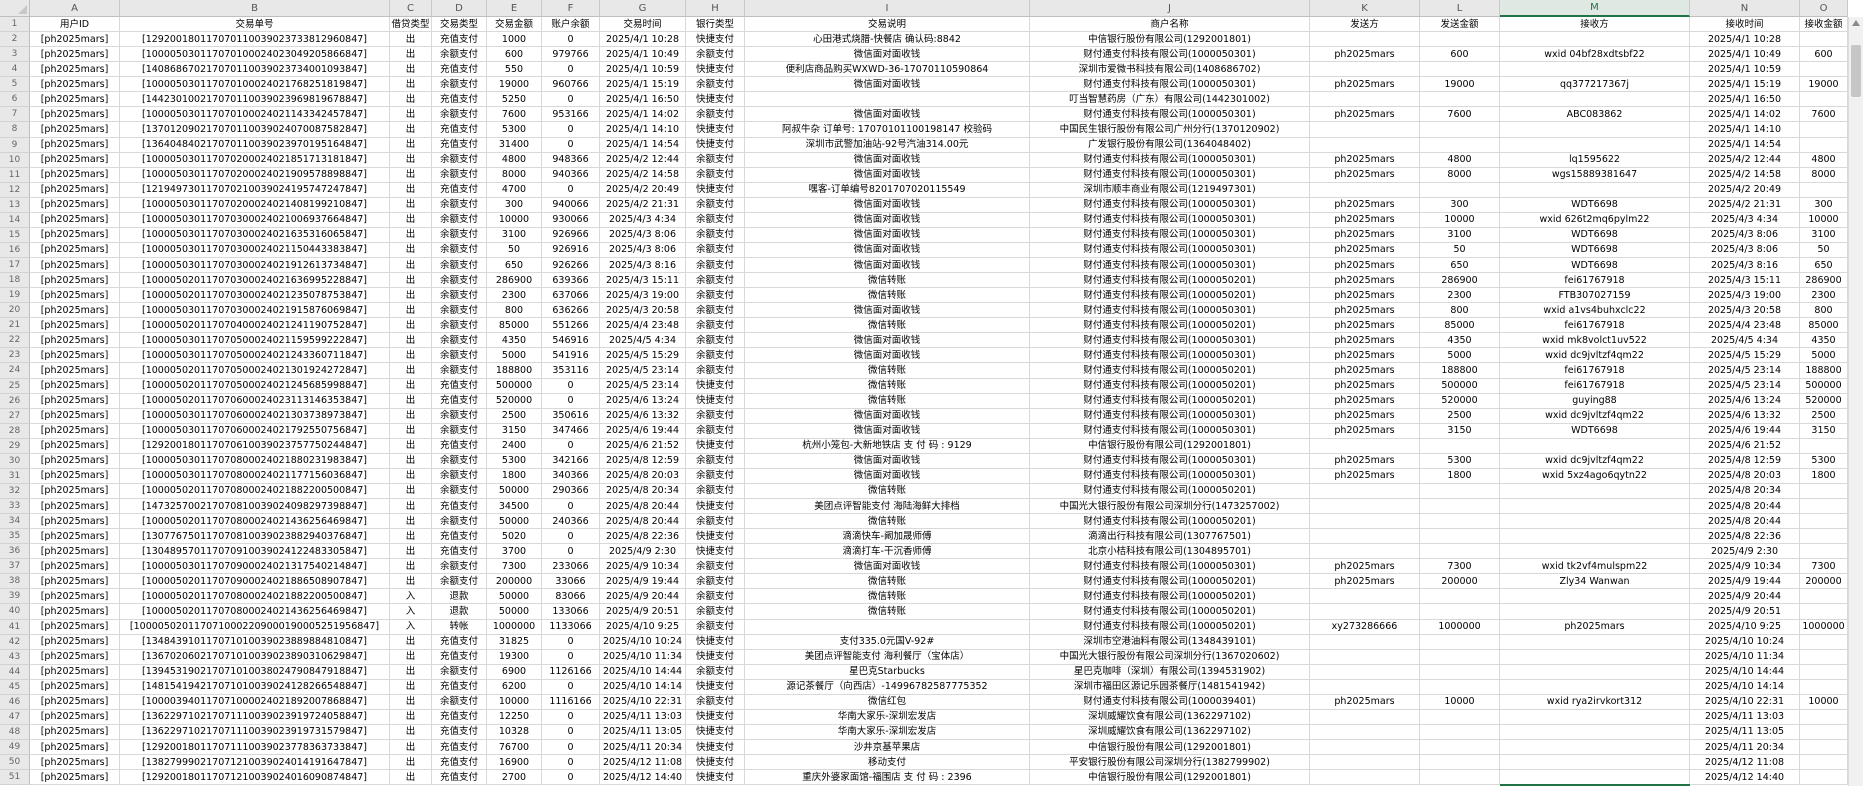 The image size is (1863, 786). I want to click on cell: 2025/4/3 19:00, so click(643, 296).